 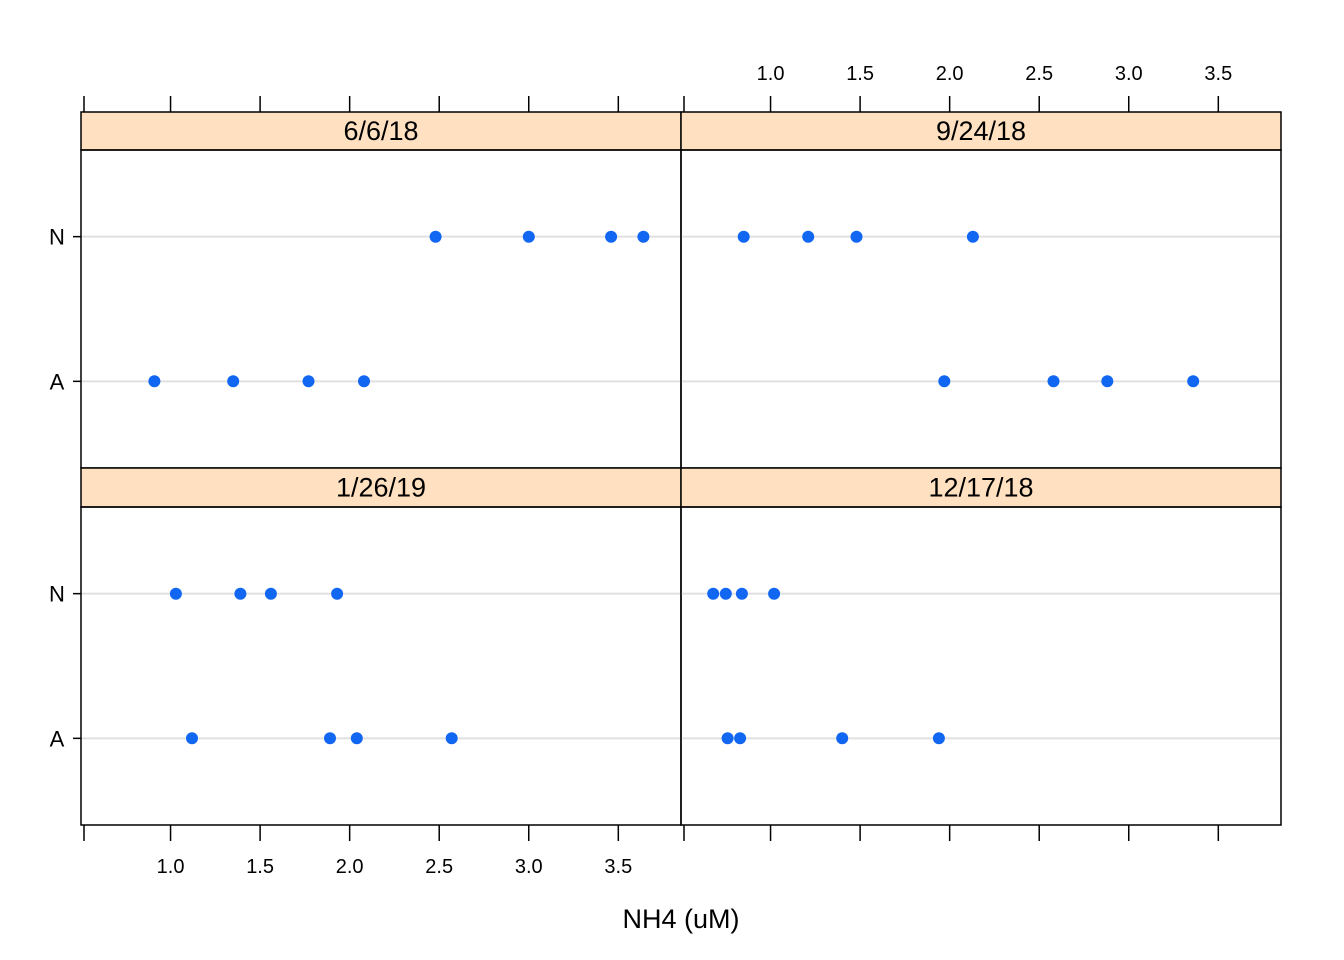 What do you see at coordinates (171, 867) in the screenshot?
I see `x-tick-label-bottom: 1.0` at bounding box center [171, 867].